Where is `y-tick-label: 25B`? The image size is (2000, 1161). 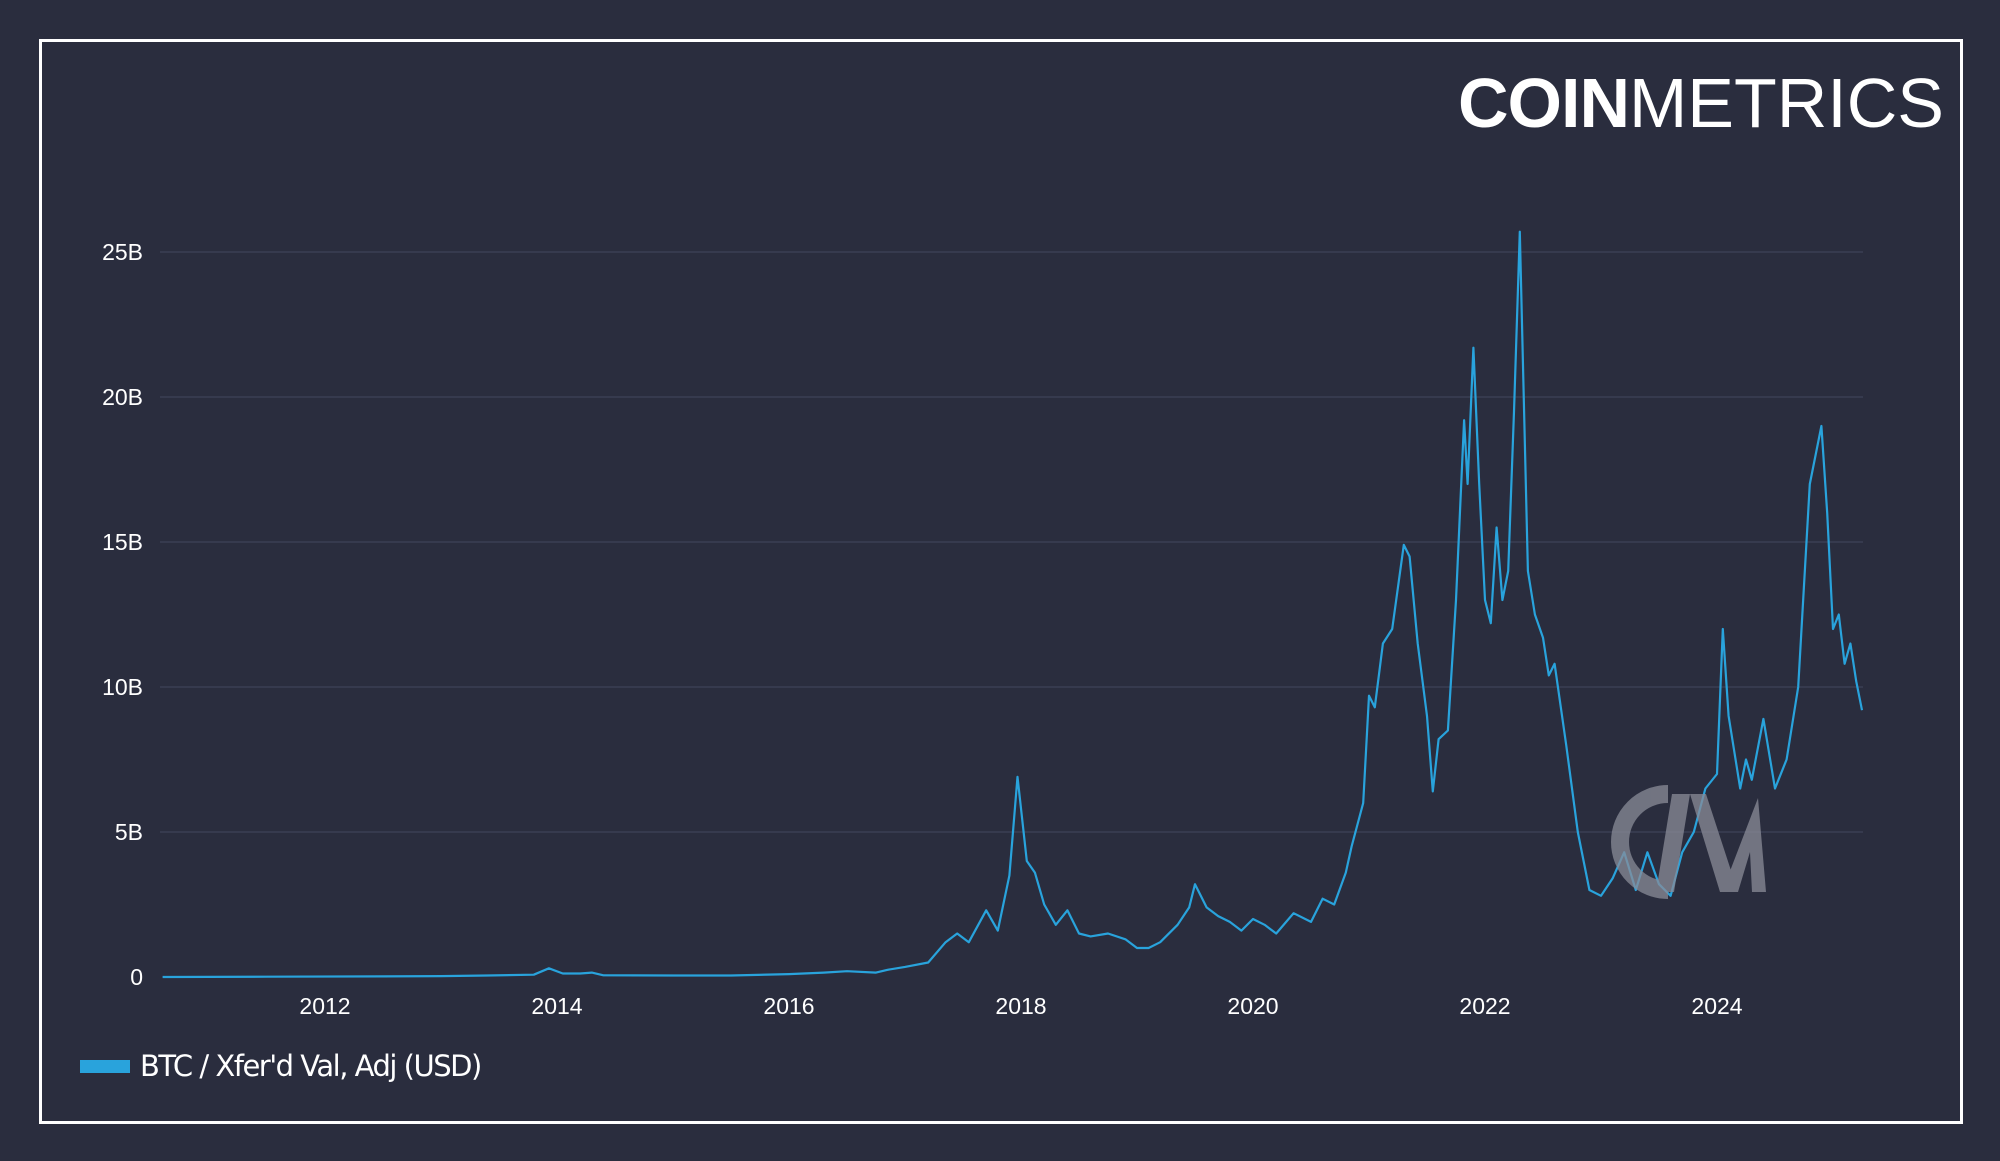
y-tick-label: 25B is located at coordinates (122, 252).